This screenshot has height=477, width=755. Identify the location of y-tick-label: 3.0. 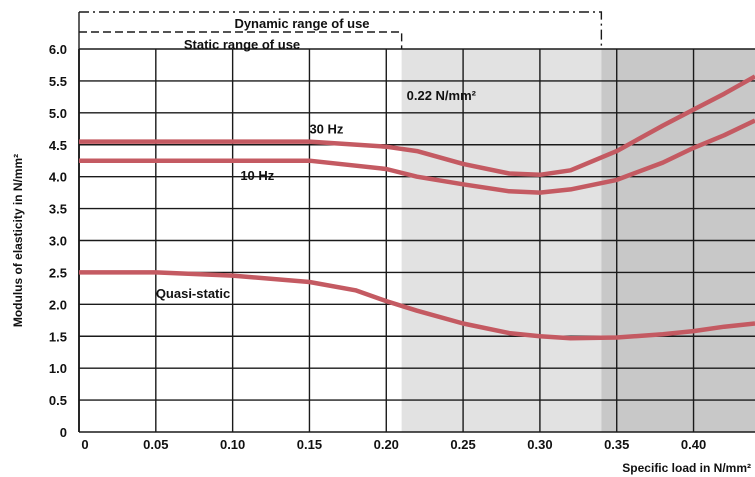
(58, 241).